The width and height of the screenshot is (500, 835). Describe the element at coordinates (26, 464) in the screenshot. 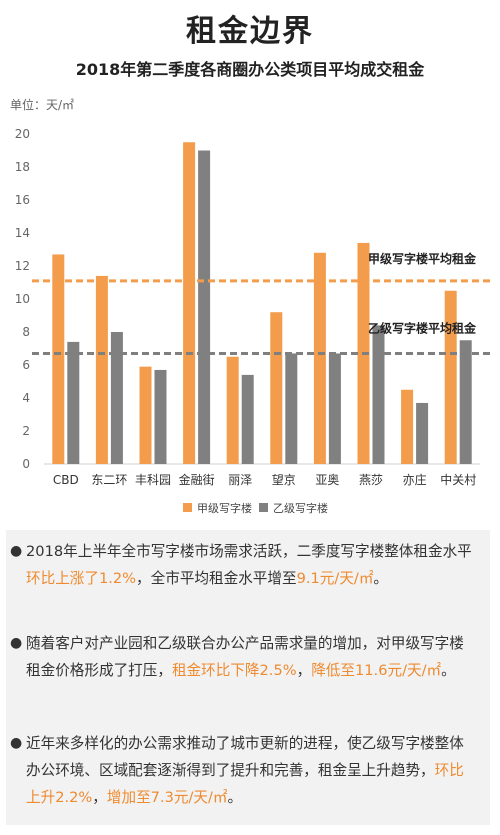

I see `y-tick-label: 0` at that location.